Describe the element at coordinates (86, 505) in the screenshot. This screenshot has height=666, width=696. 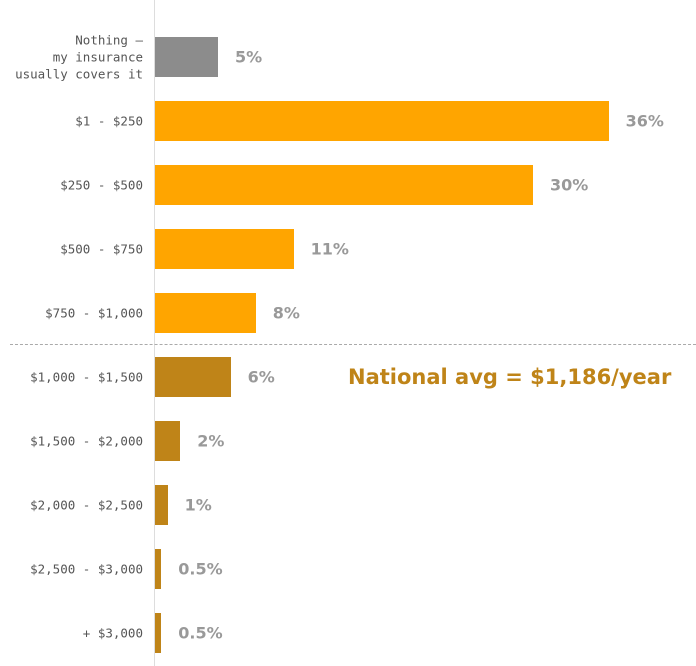
I see `category-label: $2,000 - $2,500` at that location.